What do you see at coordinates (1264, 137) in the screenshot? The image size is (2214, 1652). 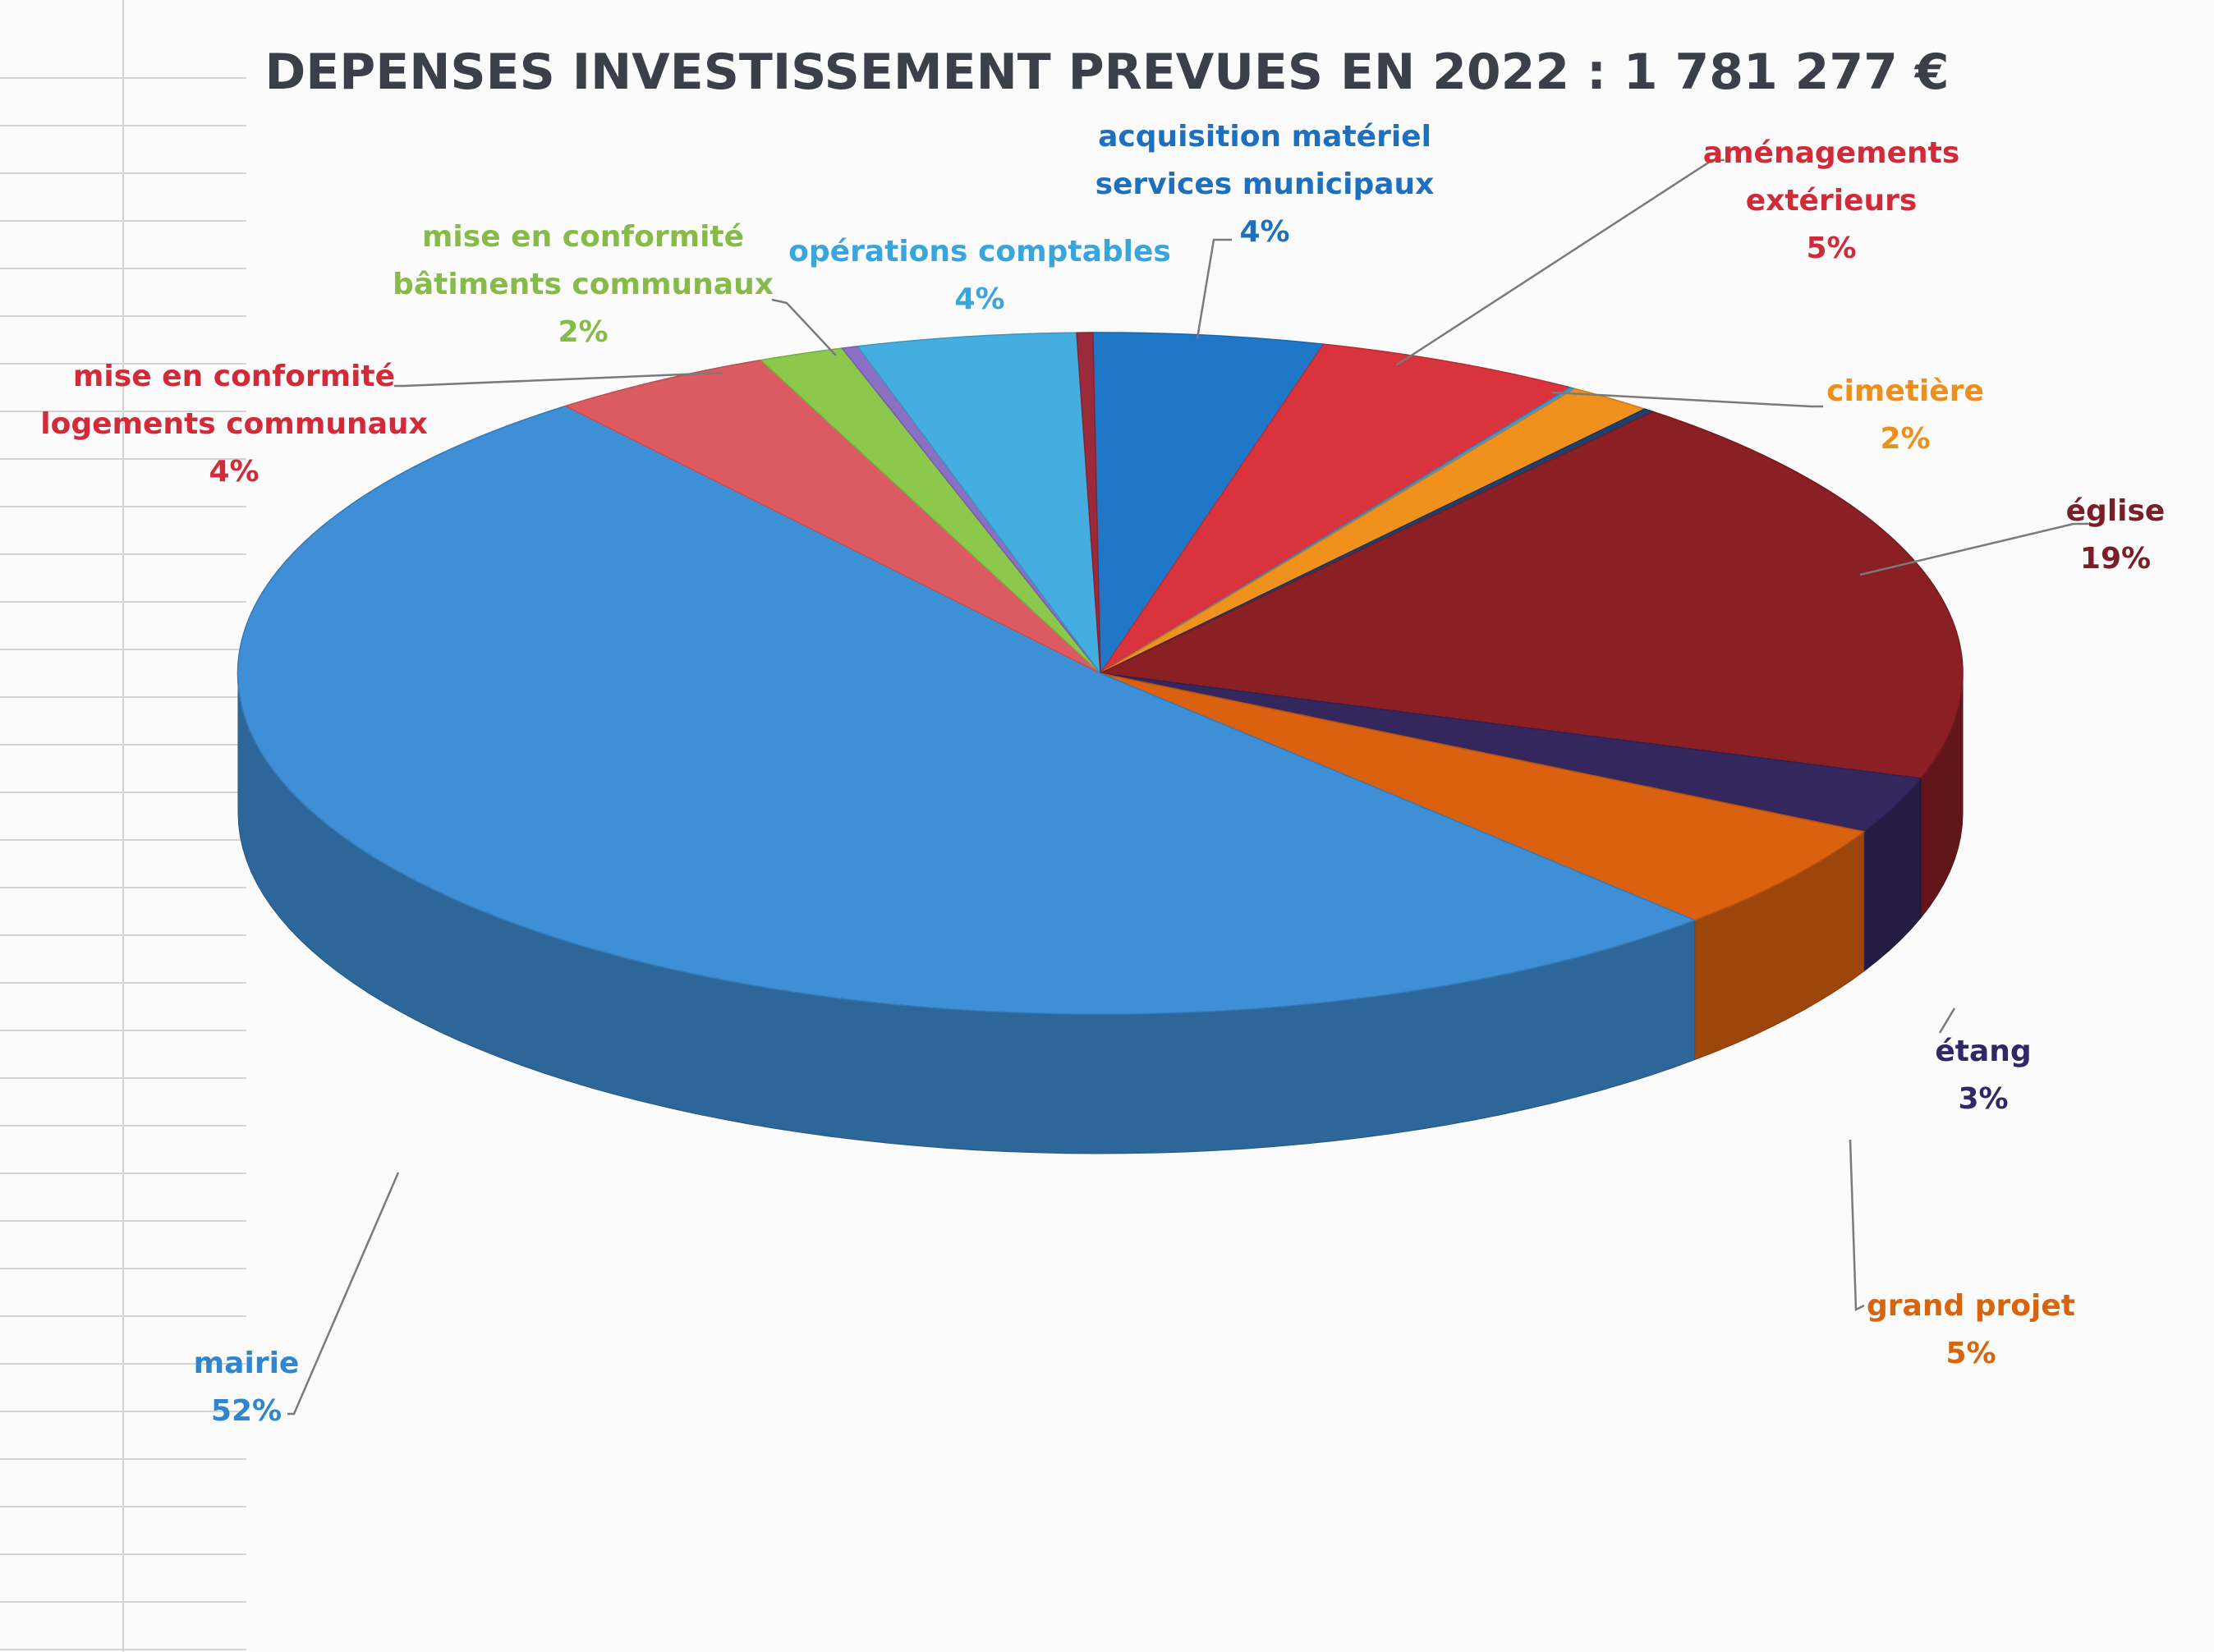 I see `pie-label-line-acquisition: acquisition matériel` at bounding box center [1264, 137].